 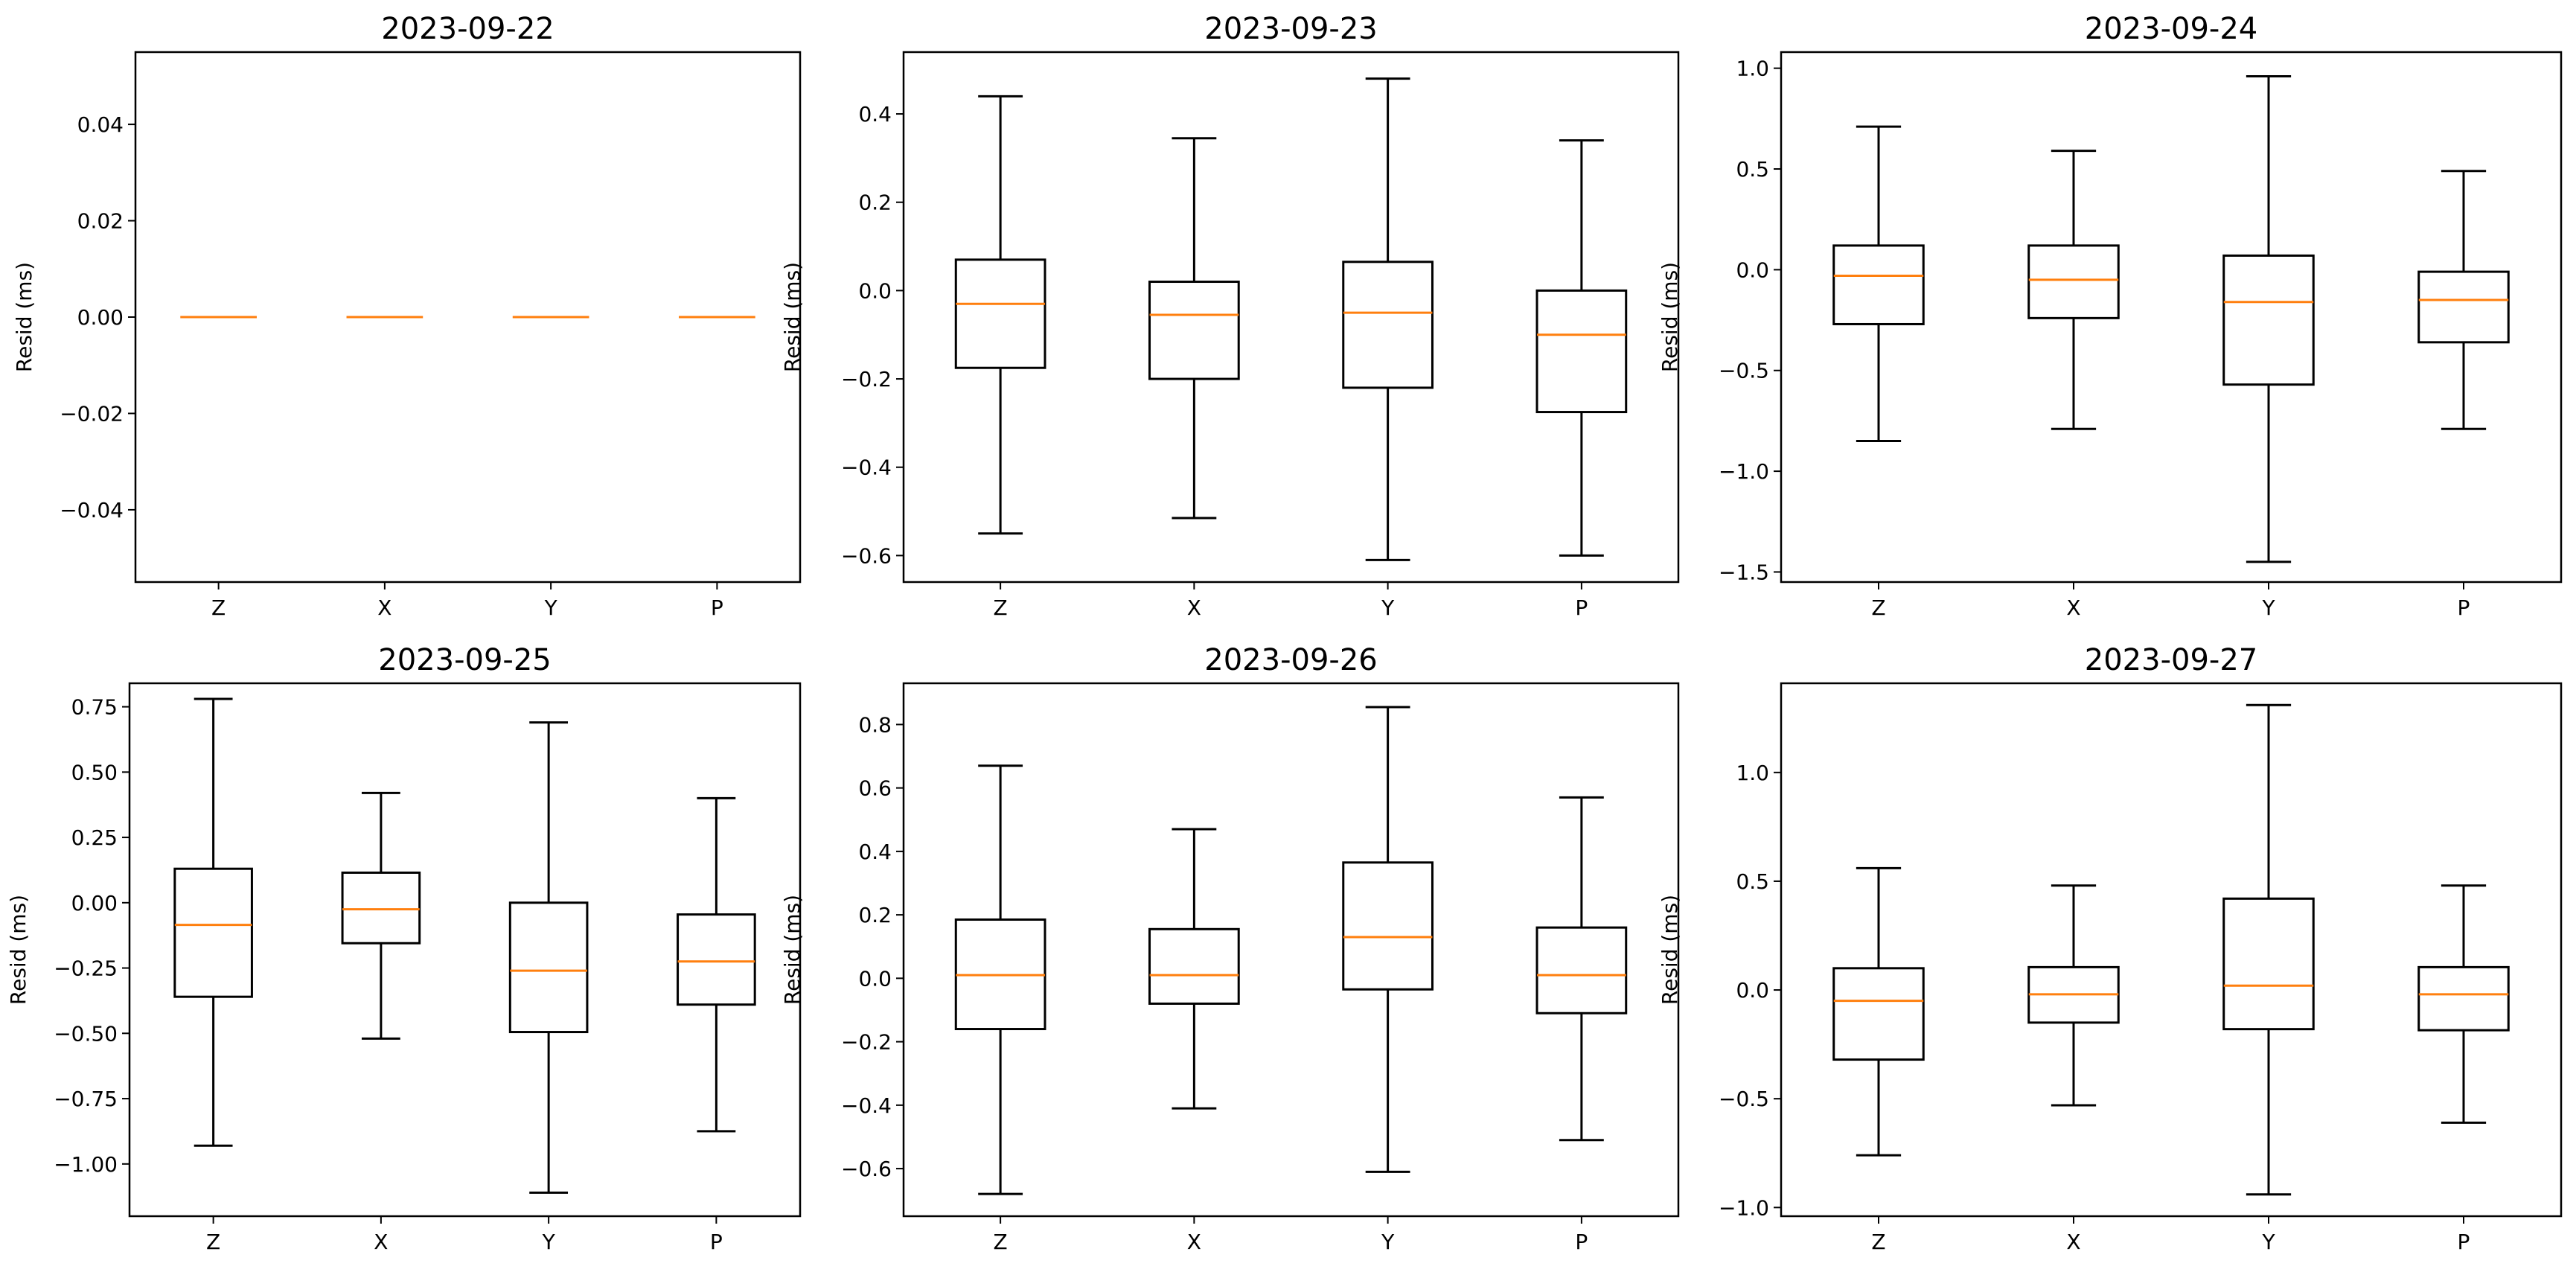 What do you see at coordinates (92, 413) in the screenshot?
I see `y-tick-label: −0.02` at bounding box center [92, 413].